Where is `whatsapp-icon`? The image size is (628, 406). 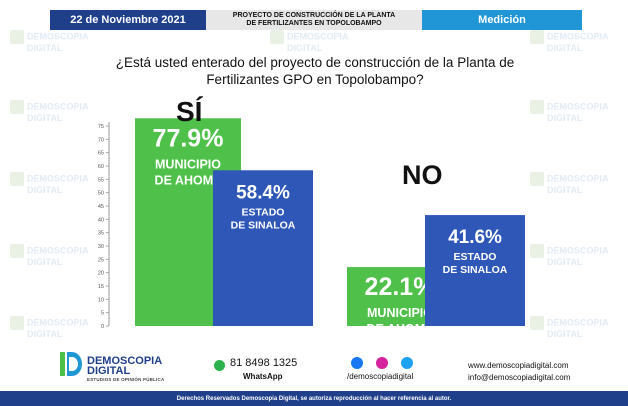
whatsapp-icon is located at coordinates (219, 365).